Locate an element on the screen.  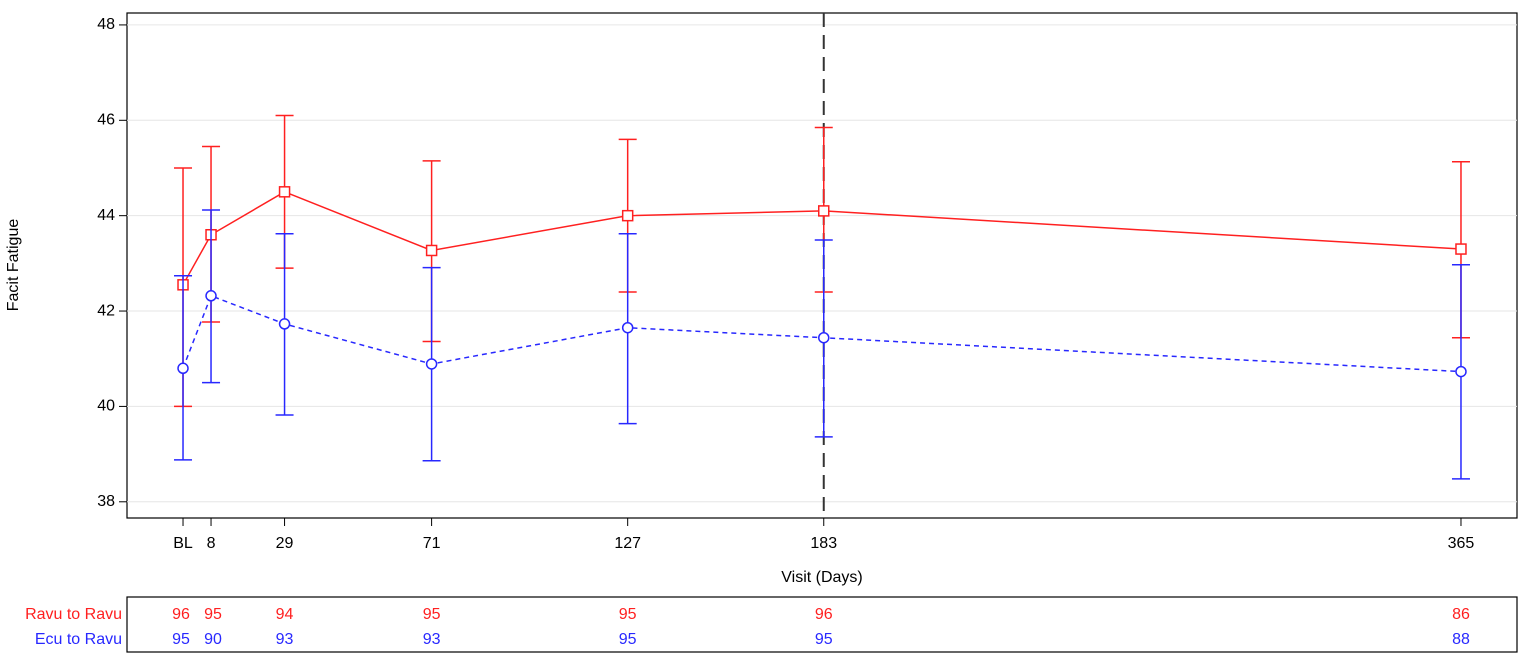
y-tick-label: 46 is located at coordinates (106, 120).